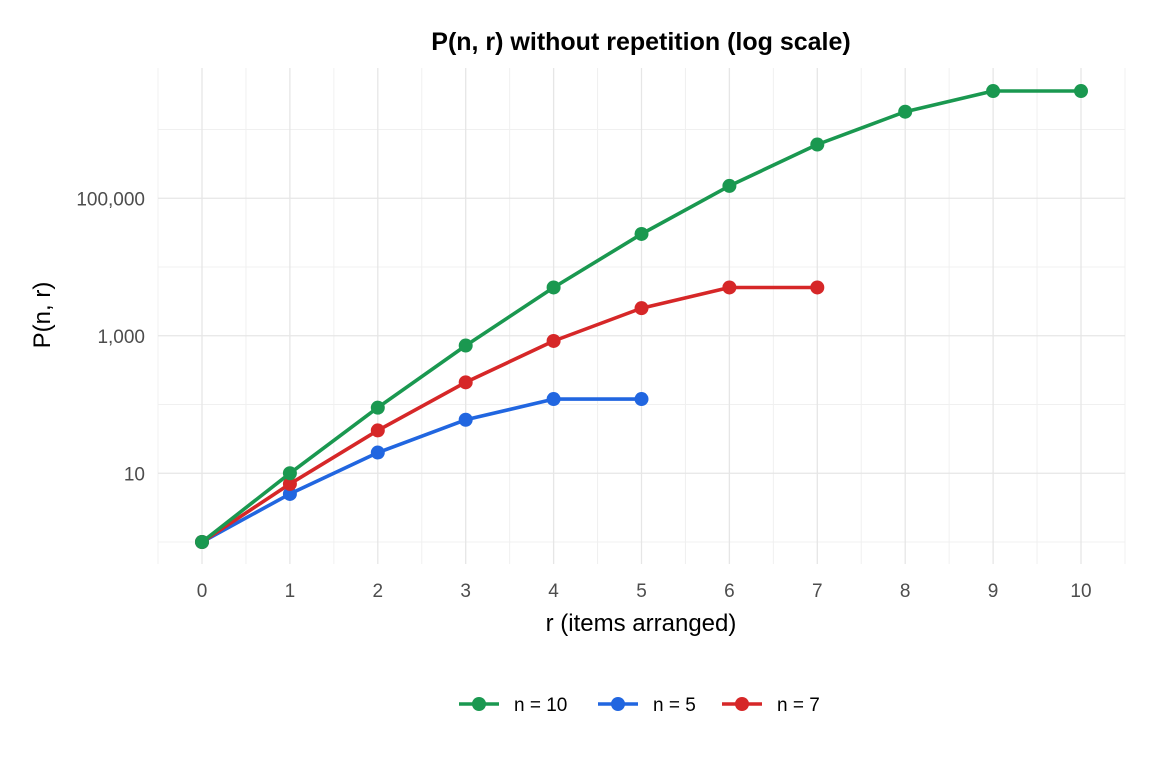  Describe the element at coordinates (121, 337) in the screenshot. I see `y-tick-label: 1,000` at that location.